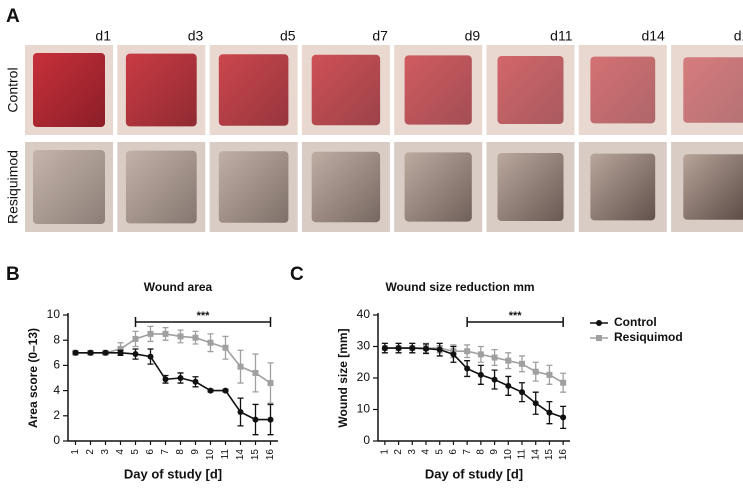  What do you see at coordinates (653, 36) in the screenshot?
I see `day-label: d14` at bounding box center [653, 36].